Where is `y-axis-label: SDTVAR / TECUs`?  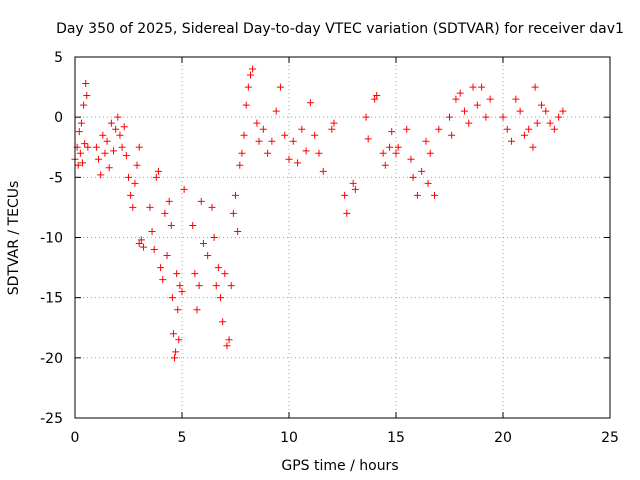 y-axis-label: SDTVAR / TECUs is located at coordinates (14, 238).